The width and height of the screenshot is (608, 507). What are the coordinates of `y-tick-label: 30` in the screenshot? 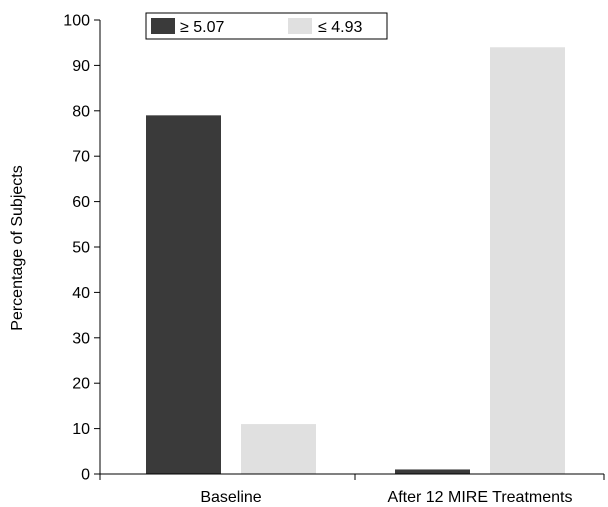 It's located at (81, 338).